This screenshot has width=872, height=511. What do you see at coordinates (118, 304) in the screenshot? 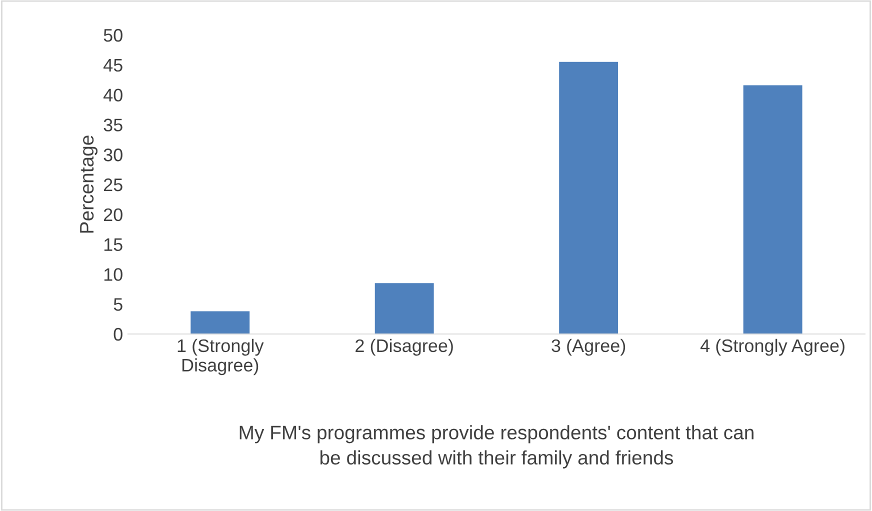
I see `y-tick-label: 5` at bounding box center [118, 304].